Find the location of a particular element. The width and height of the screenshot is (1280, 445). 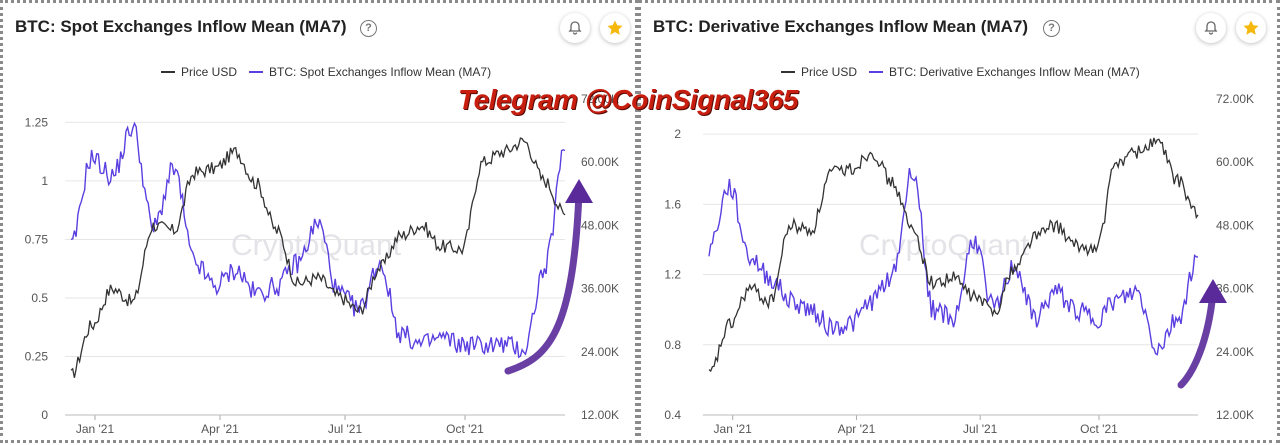

y-left-tick-label: 0.4 is located at coordinates (672, 415).